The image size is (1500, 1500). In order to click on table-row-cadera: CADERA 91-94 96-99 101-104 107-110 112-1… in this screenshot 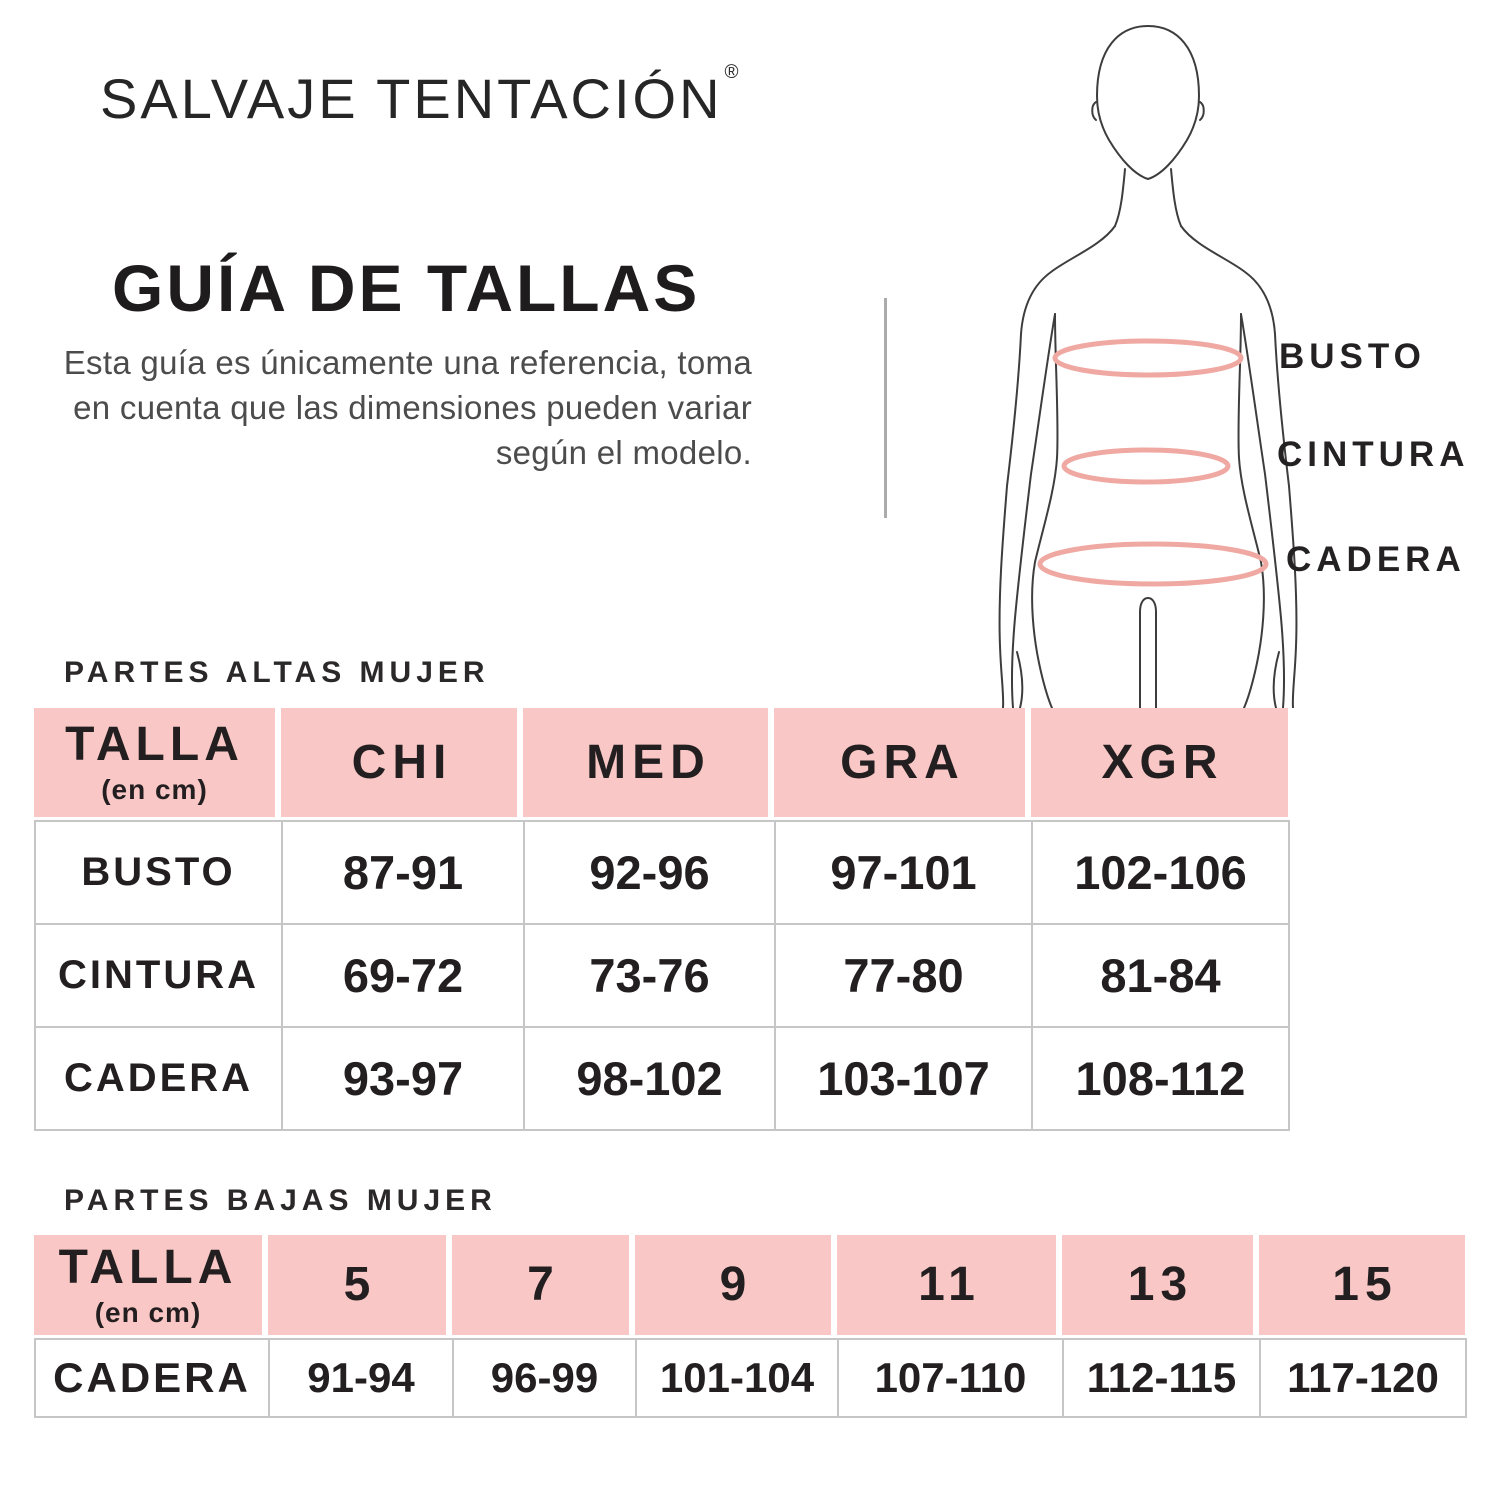, I will do `click(750, 1378)`.